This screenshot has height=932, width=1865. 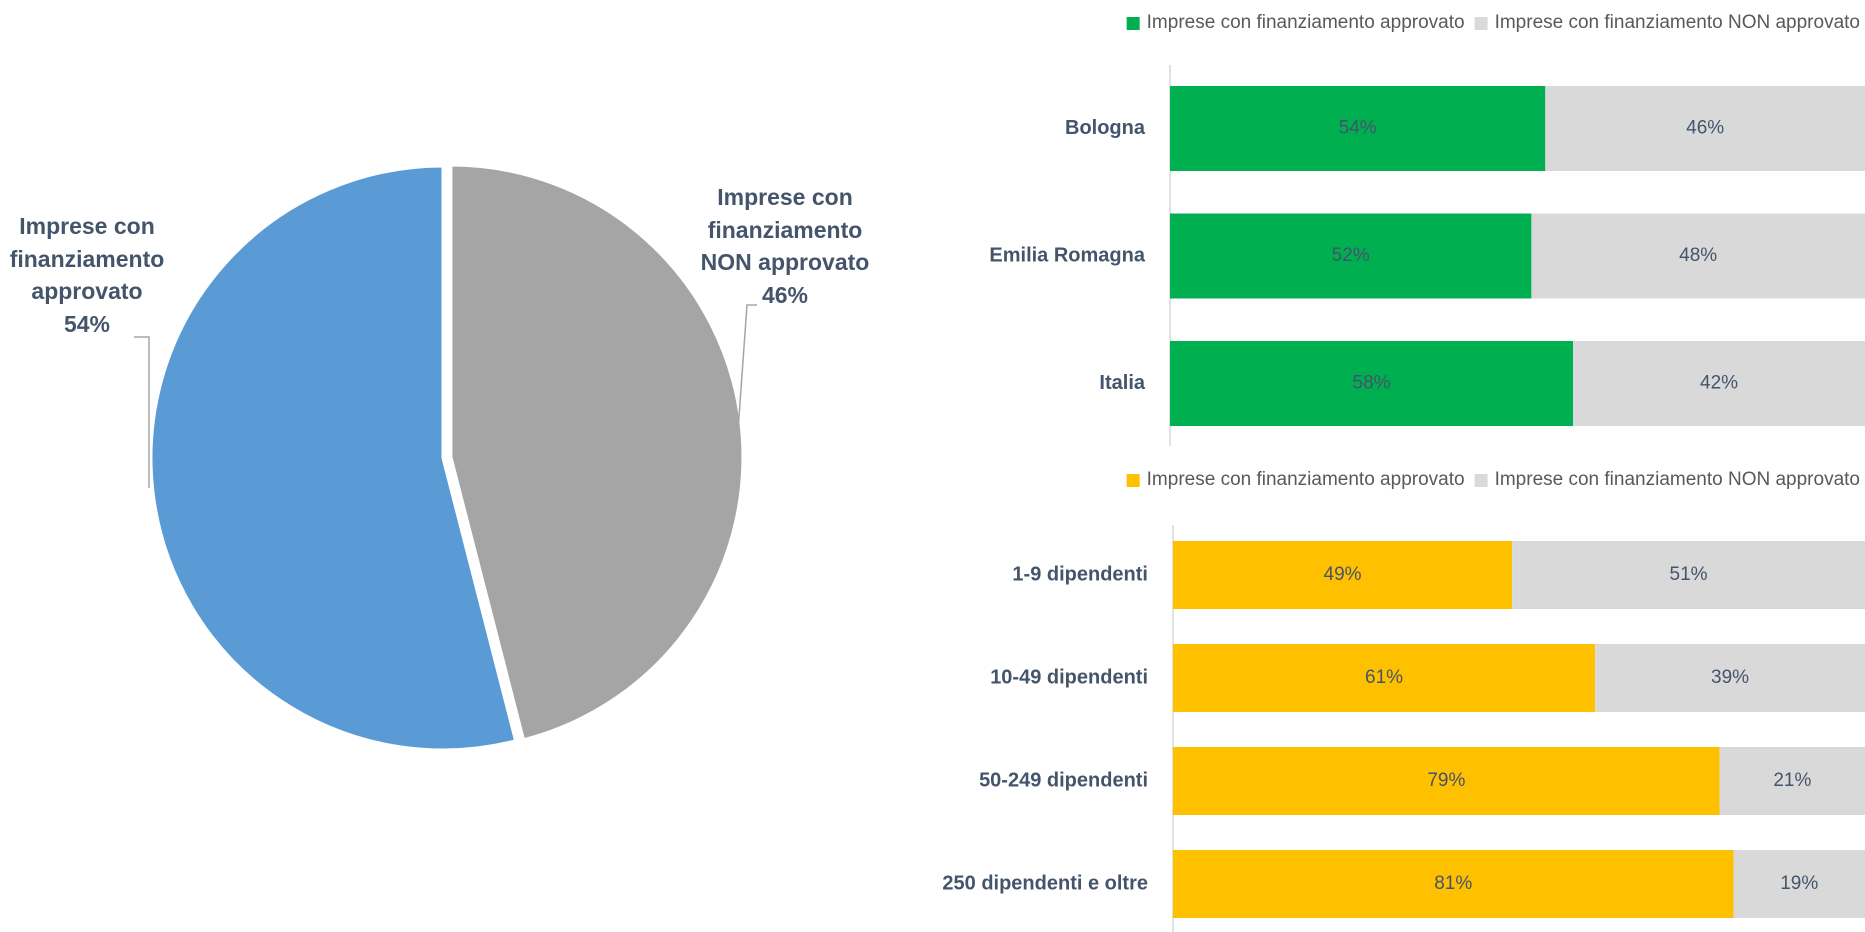 I want to click on value-label: 51%, so click(x=1689, y=574).